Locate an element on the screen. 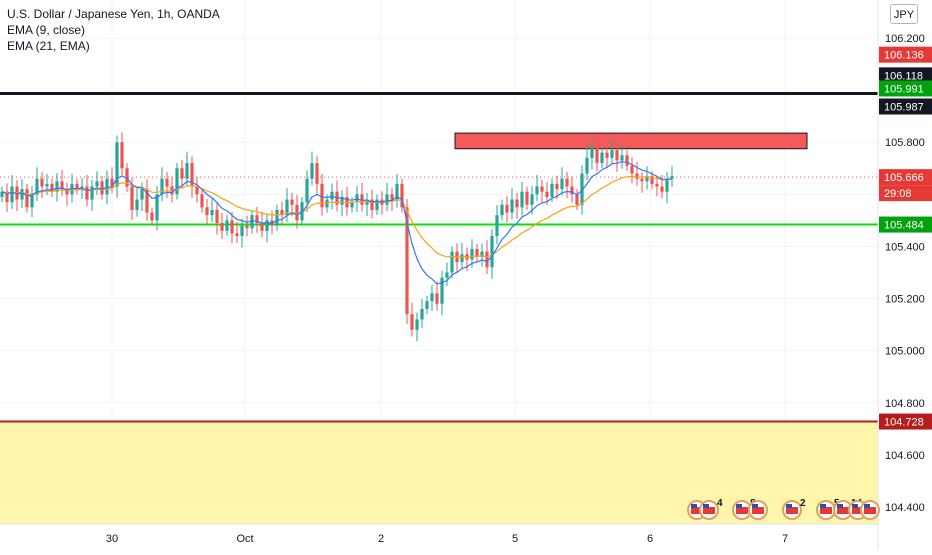 This screenshot has width=932, height=555. event-flag-3: 2 is located at coordinates (794, 509).